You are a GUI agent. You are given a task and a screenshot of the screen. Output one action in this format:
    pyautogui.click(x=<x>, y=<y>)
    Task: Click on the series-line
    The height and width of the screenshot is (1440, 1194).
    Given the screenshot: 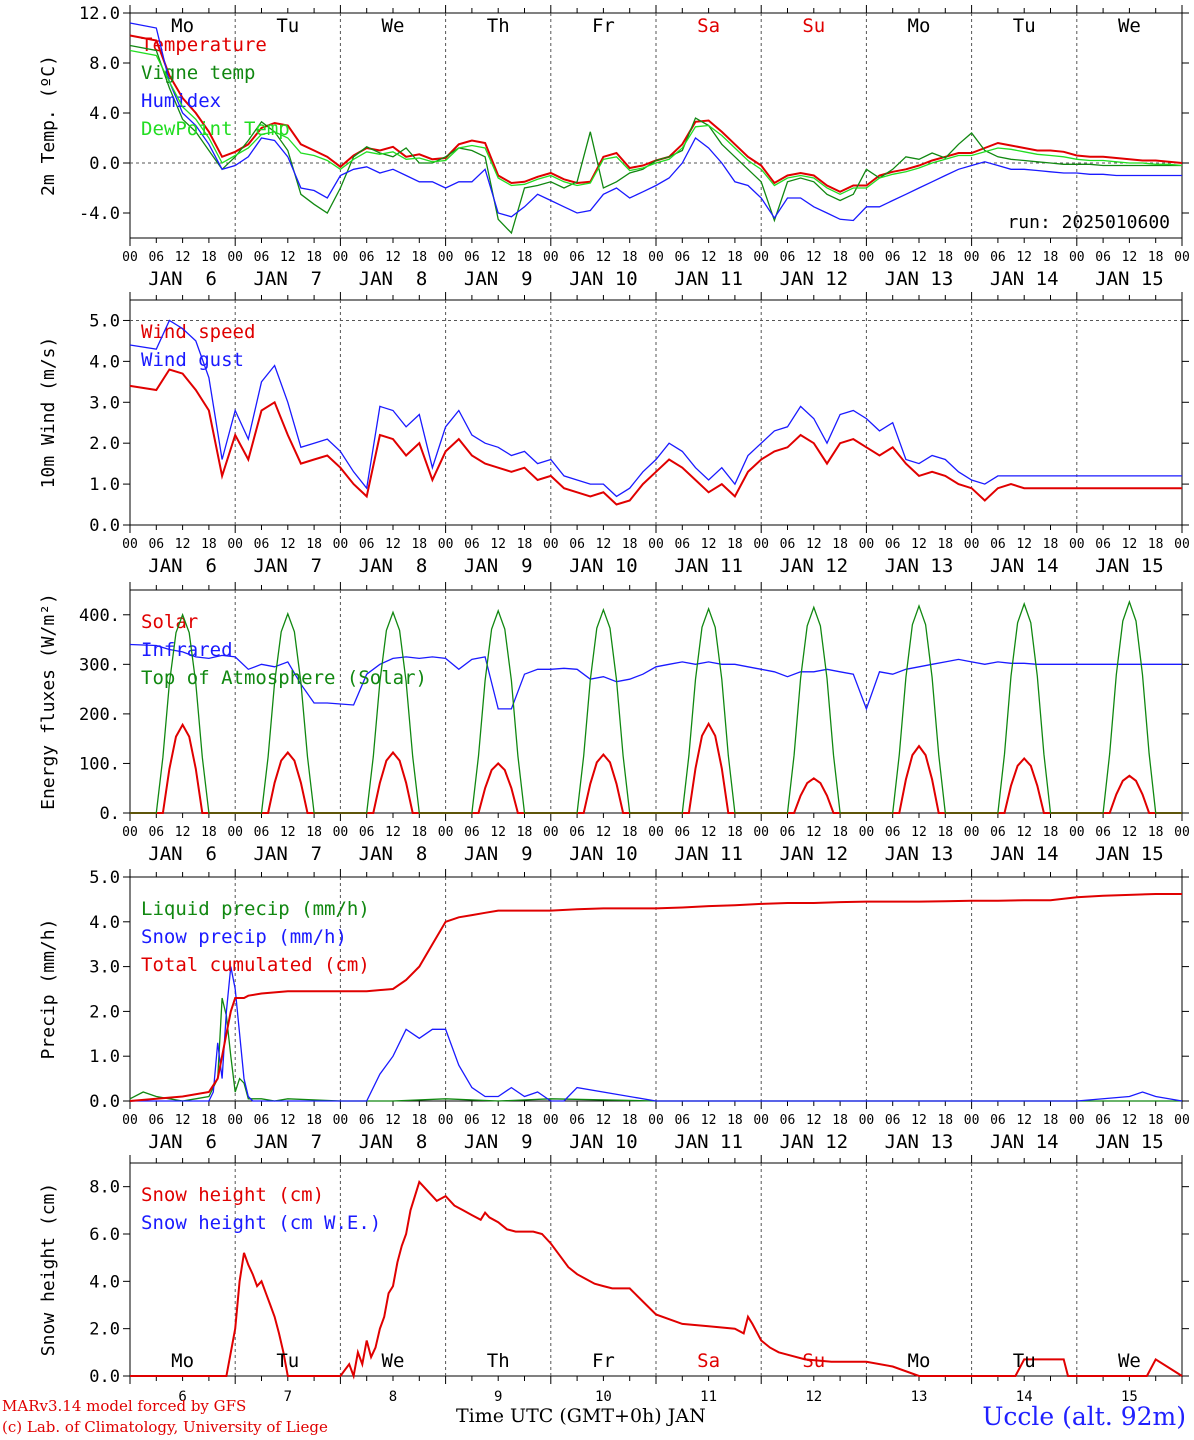 What is the action you would take?
    pyautogui.click(x=655, y=408)
    